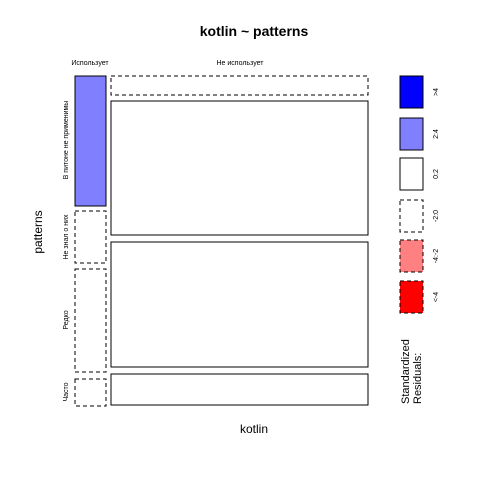 The height and width of the screenshot is (480, 480). I want to click on mosaic-cell-не-использует-часто, so click(239, 389).